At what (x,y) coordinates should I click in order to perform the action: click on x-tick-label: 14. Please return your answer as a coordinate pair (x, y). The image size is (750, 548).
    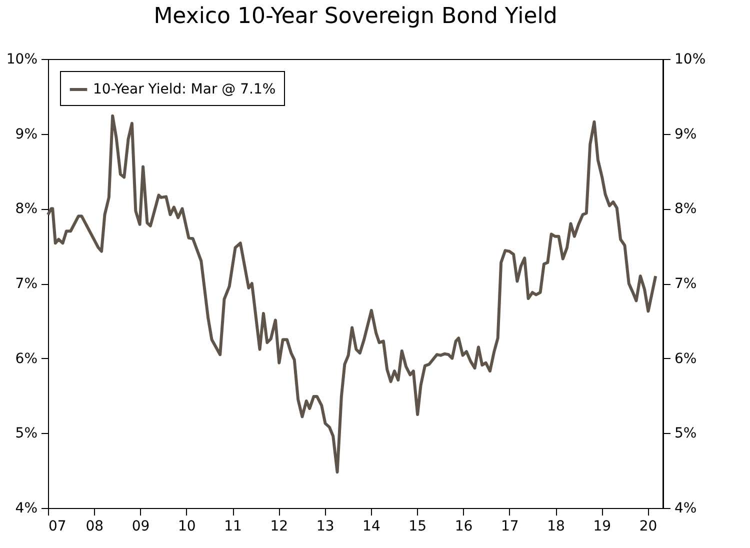
    Looking at the image, I should click on (371, 526).